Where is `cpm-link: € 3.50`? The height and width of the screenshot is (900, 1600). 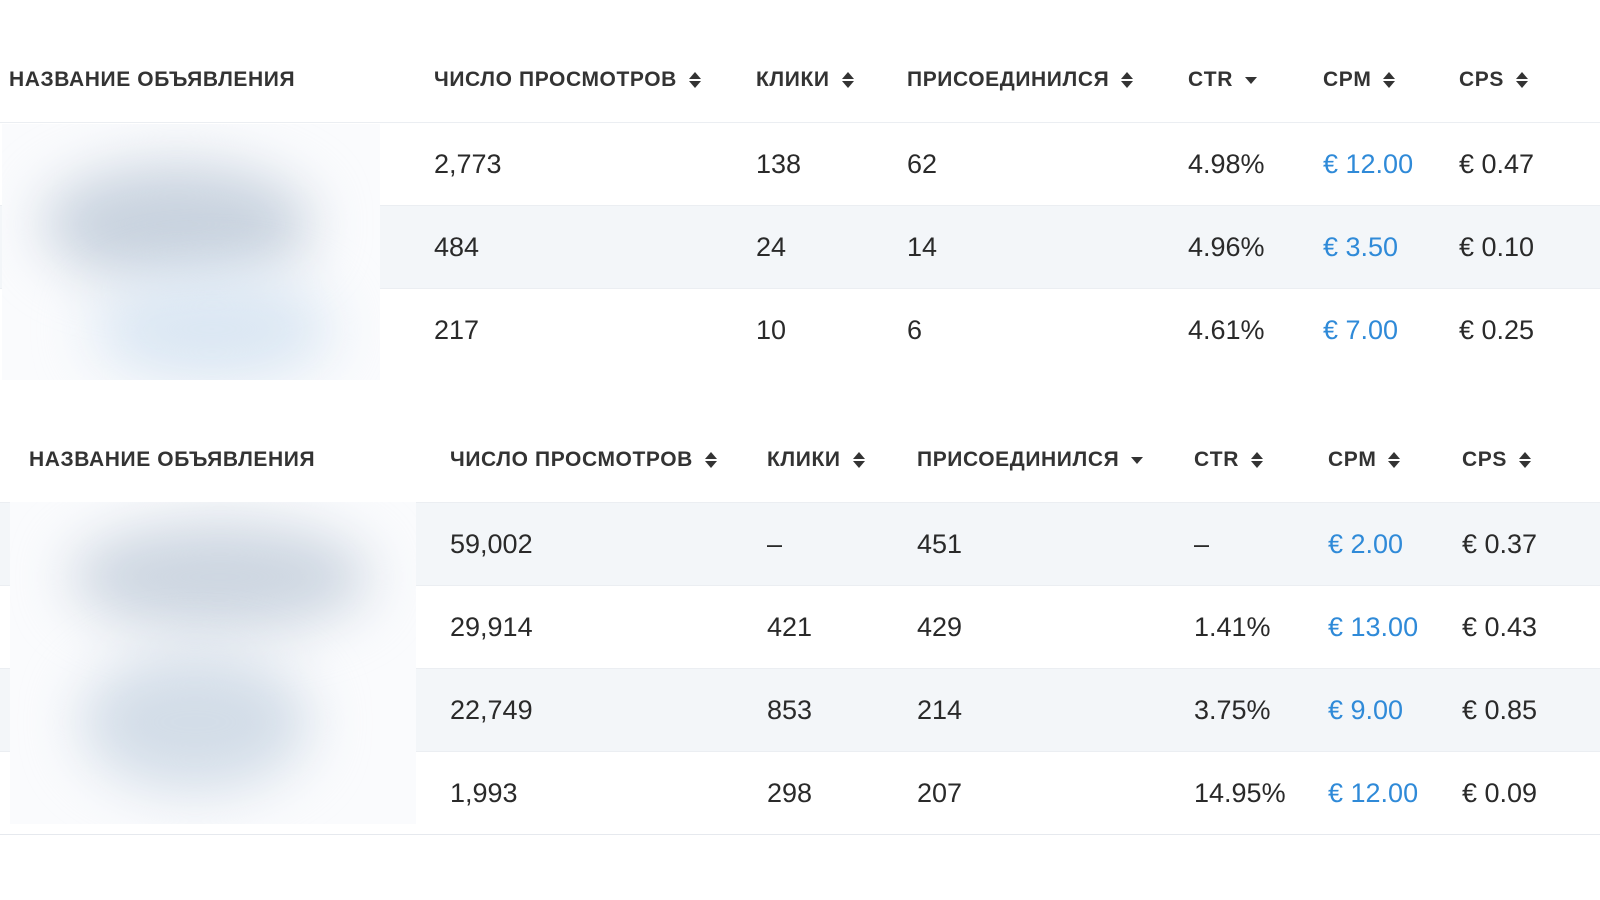
cpm-link: € 3.50 is located at coordinates (1361, 247).